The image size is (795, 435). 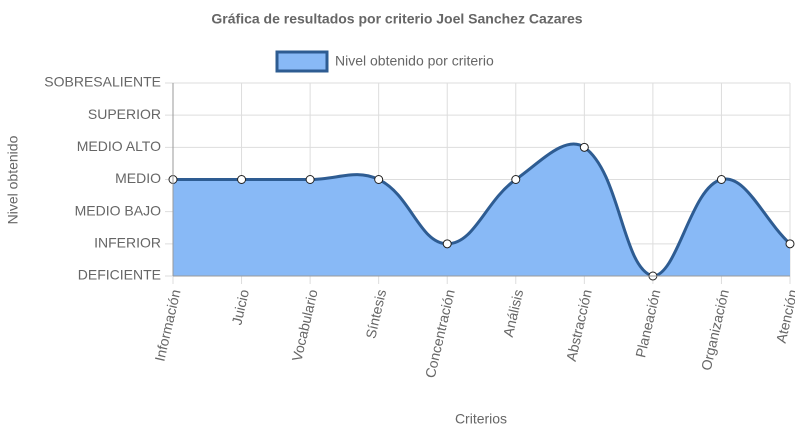 I want to click on y-tick-label: MEDIO BAJO, so click(x=118, y=210).